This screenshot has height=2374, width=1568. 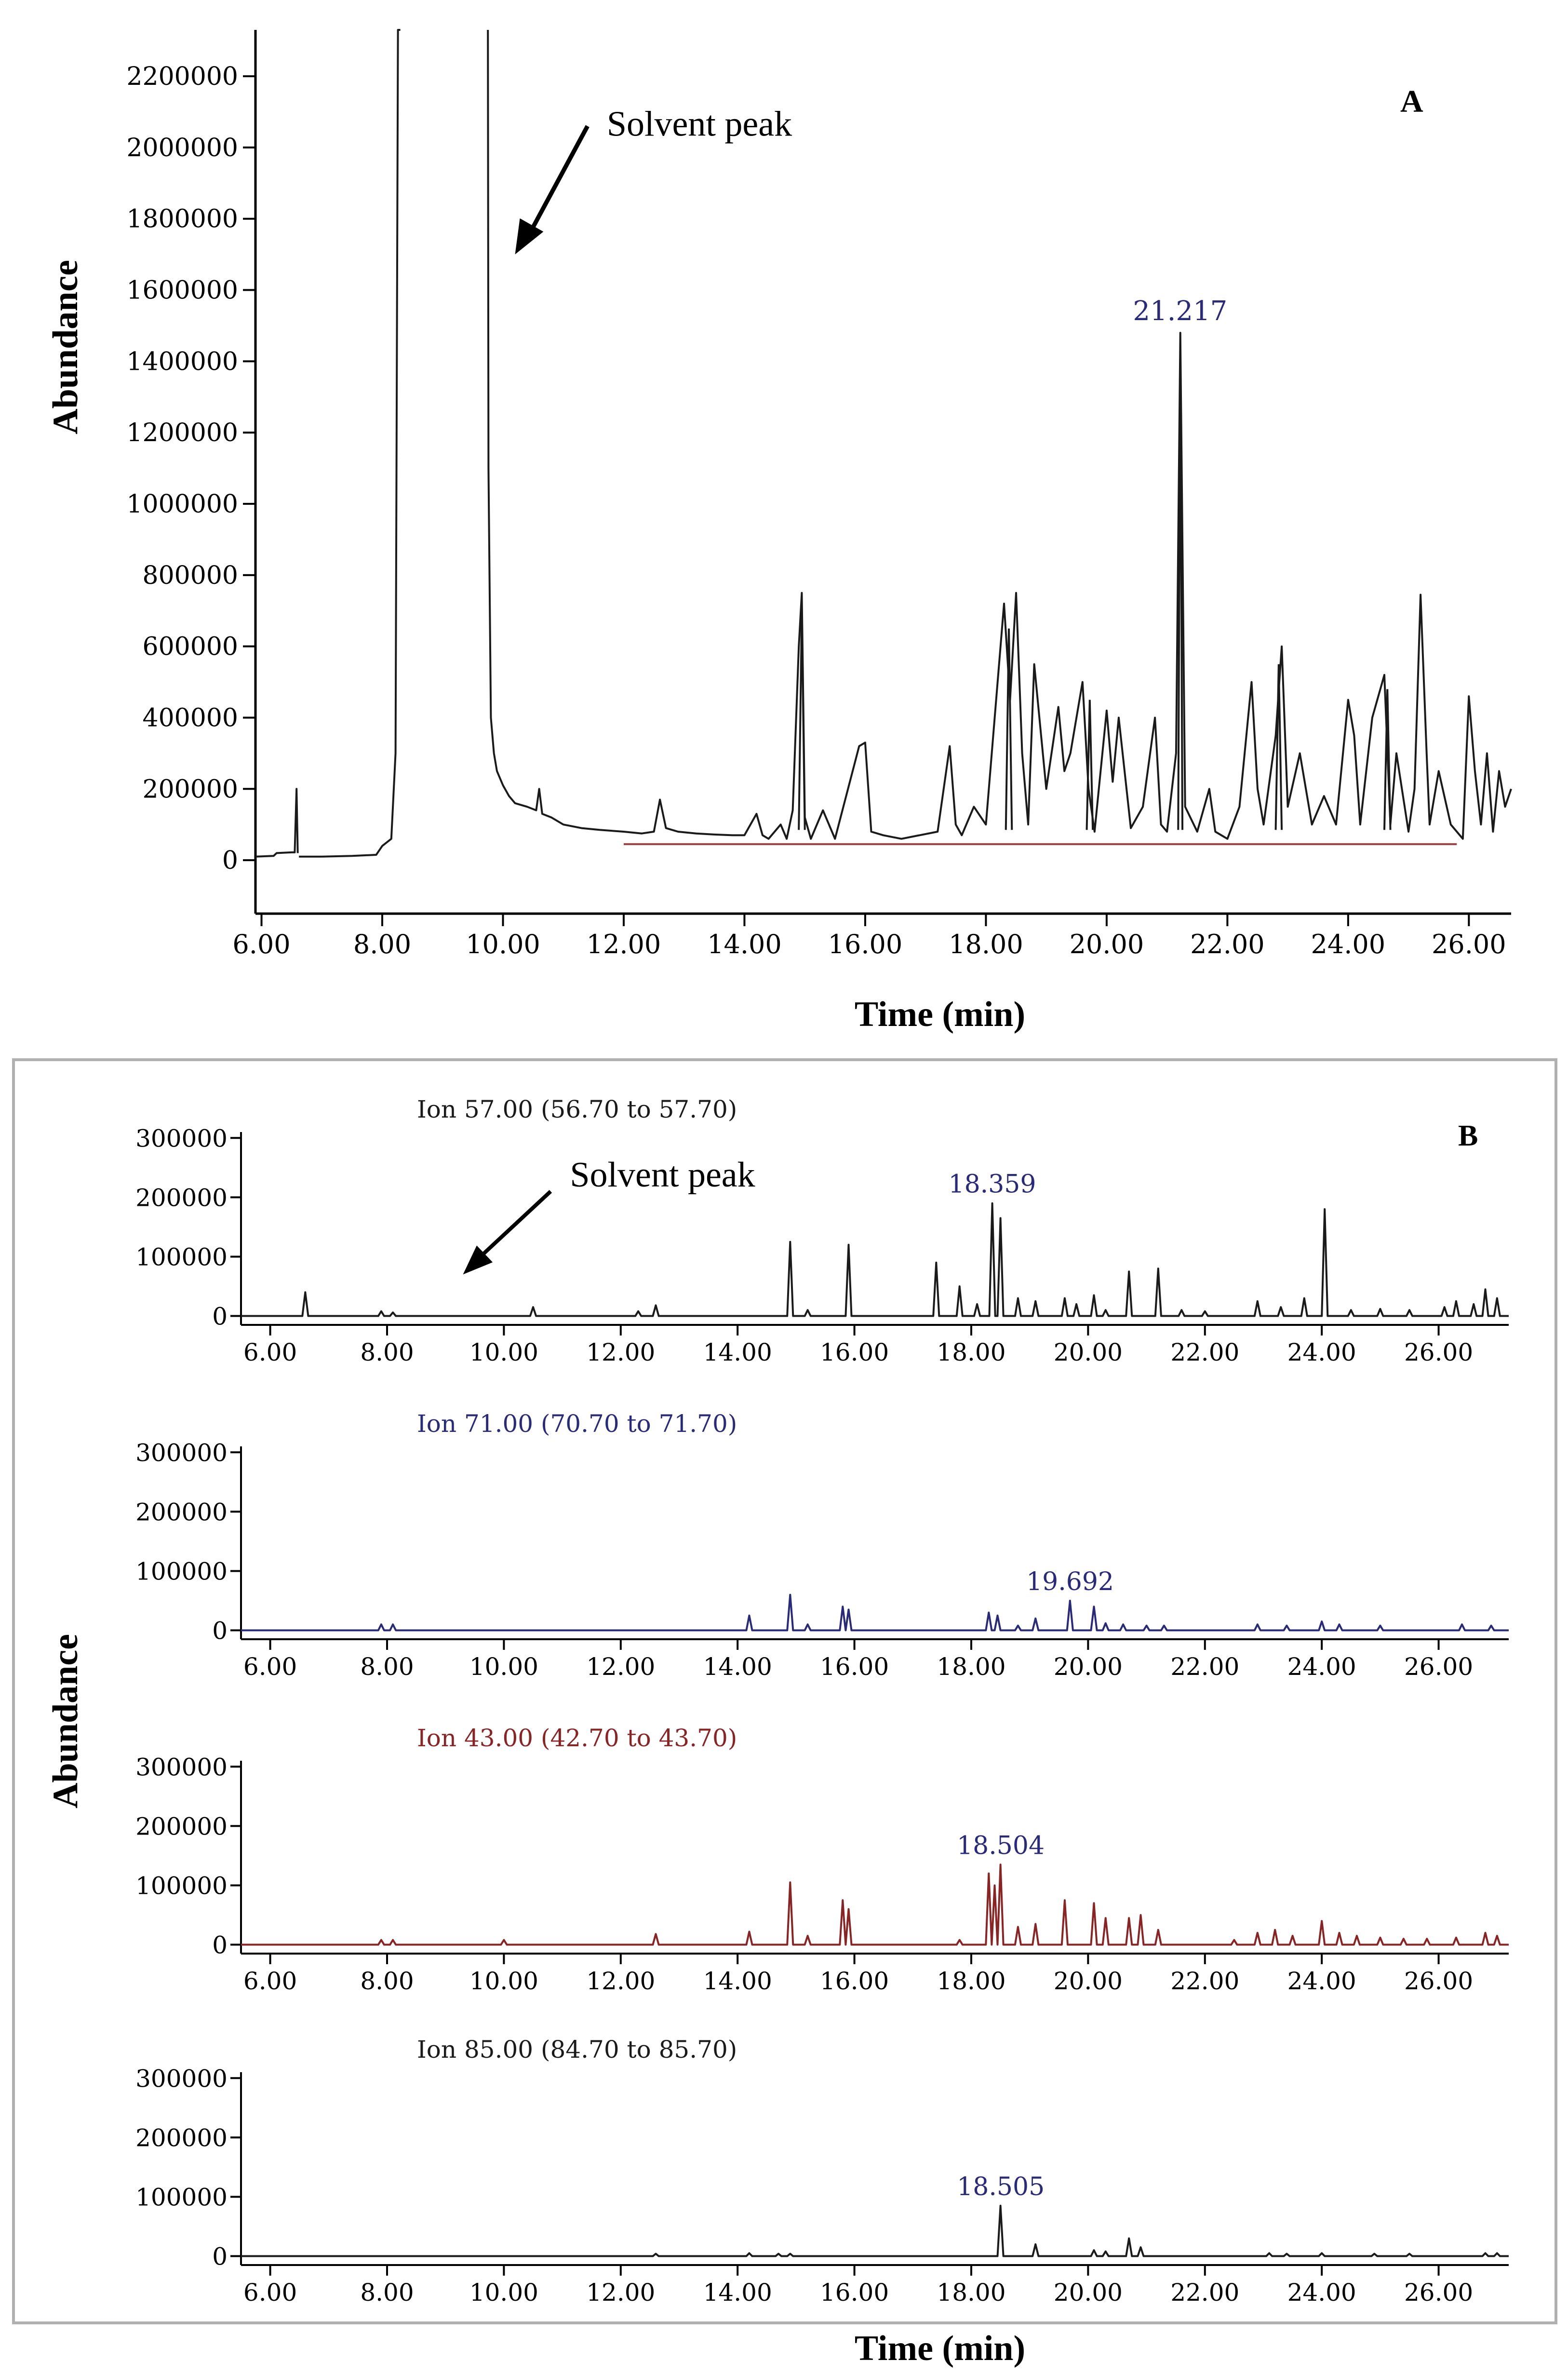 I want to click on panel-a-x-tick-label: 12.00, so click(x=624, y=944).